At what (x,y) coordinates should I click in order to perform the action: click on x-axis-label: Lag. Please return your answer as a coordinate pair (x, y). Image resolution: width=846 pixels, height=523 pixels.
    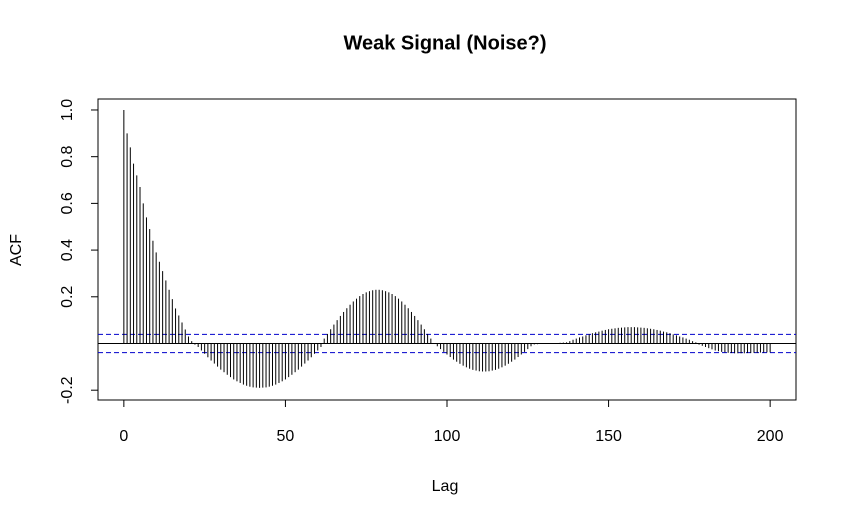
    Looking at the image, I should click on (445, 486).